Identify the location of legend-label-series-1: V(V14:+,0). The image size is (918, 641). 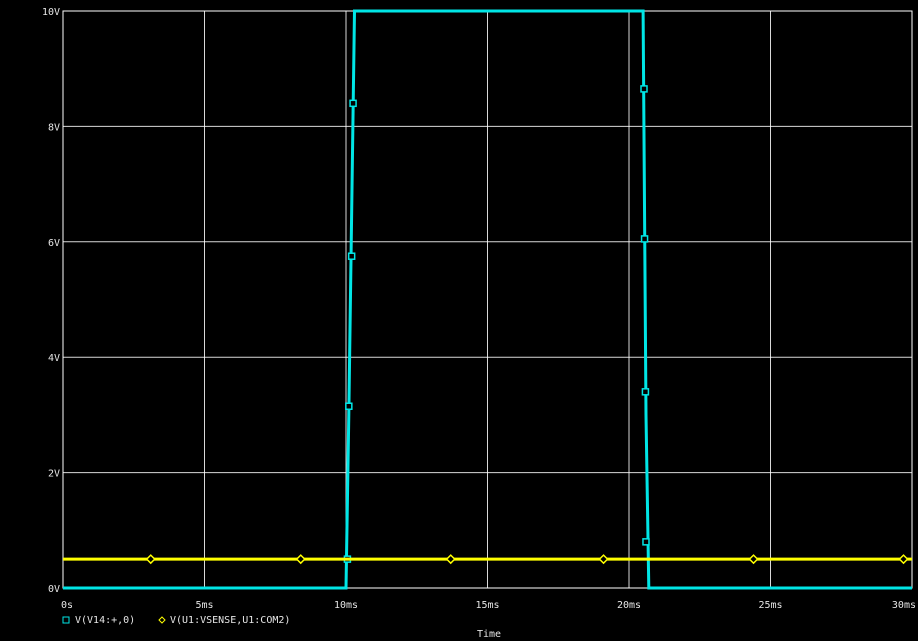
(105, 620).